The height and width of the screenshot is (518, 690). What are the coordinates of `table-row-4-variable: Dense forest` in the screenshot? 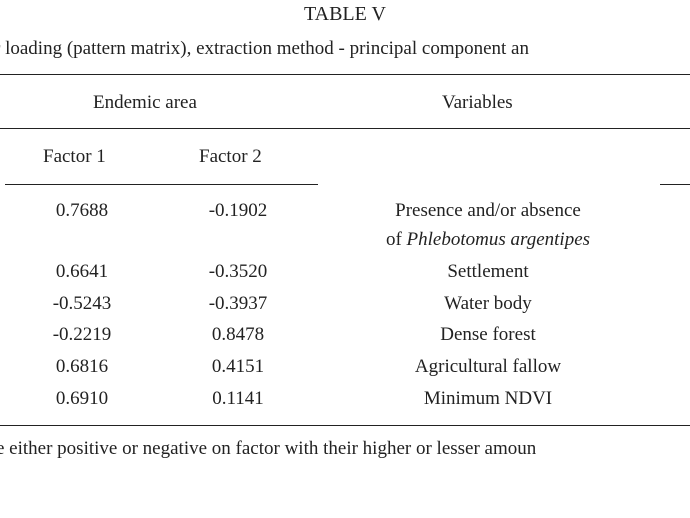 It's located at (488, 334).